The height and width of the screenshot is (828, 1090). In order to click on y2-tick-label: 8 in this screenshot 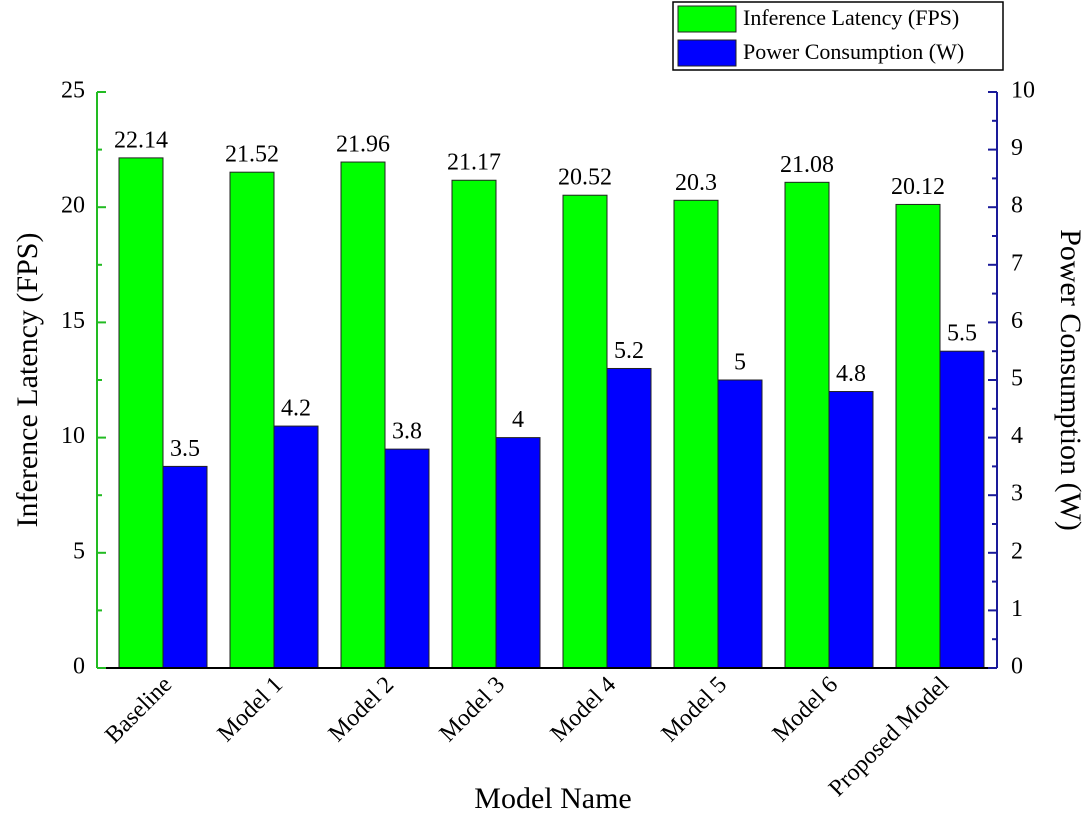, I will do `click(1017, 206)`.